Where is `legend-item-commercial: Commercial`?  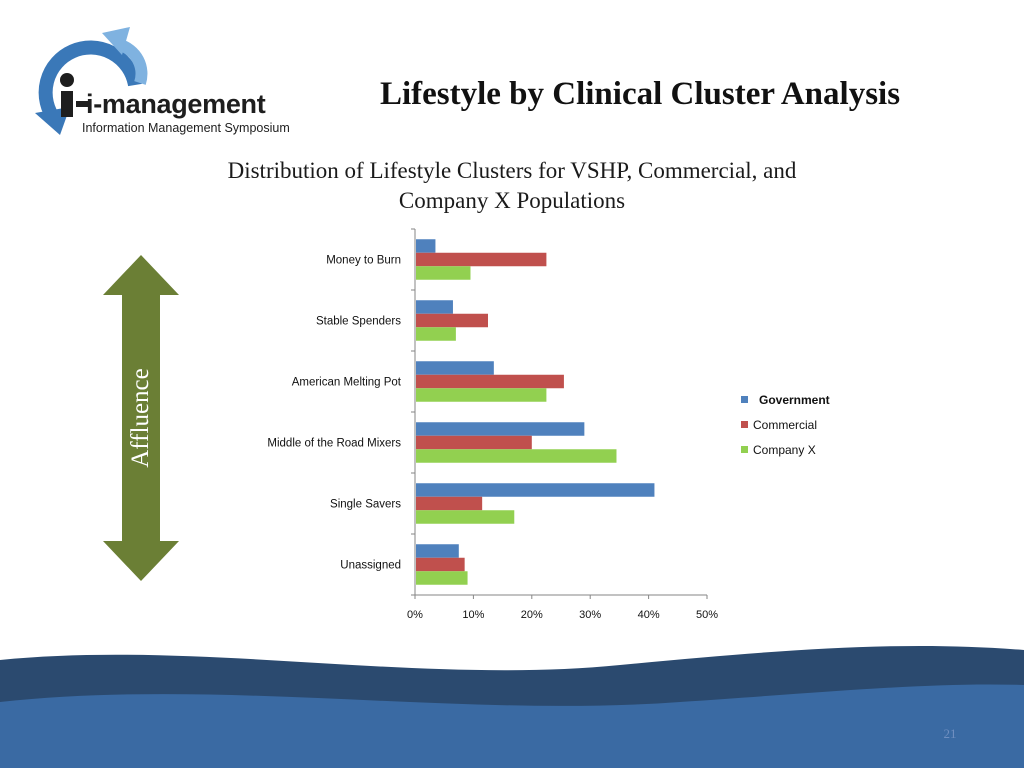 legend-item-commercial: Commercial is located at coordinates (785, 424).